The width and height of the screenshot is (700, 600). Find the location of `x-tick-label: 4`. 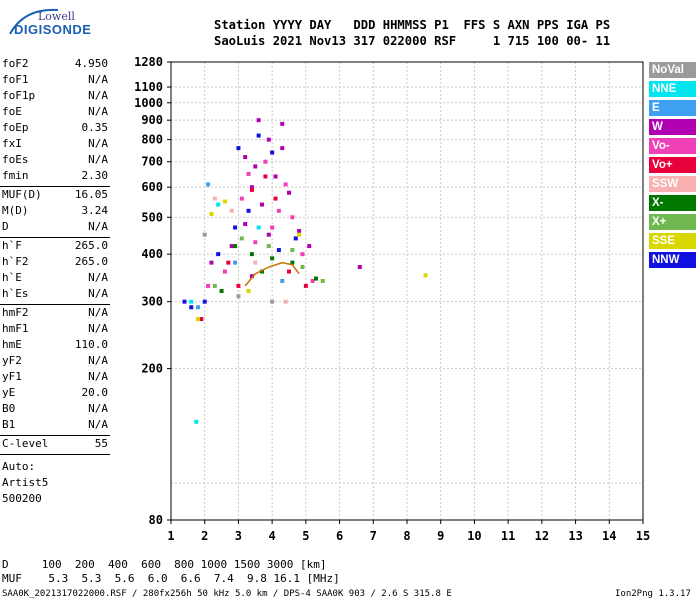

x-tick-label: 4 is located at coordinates (272, 536).